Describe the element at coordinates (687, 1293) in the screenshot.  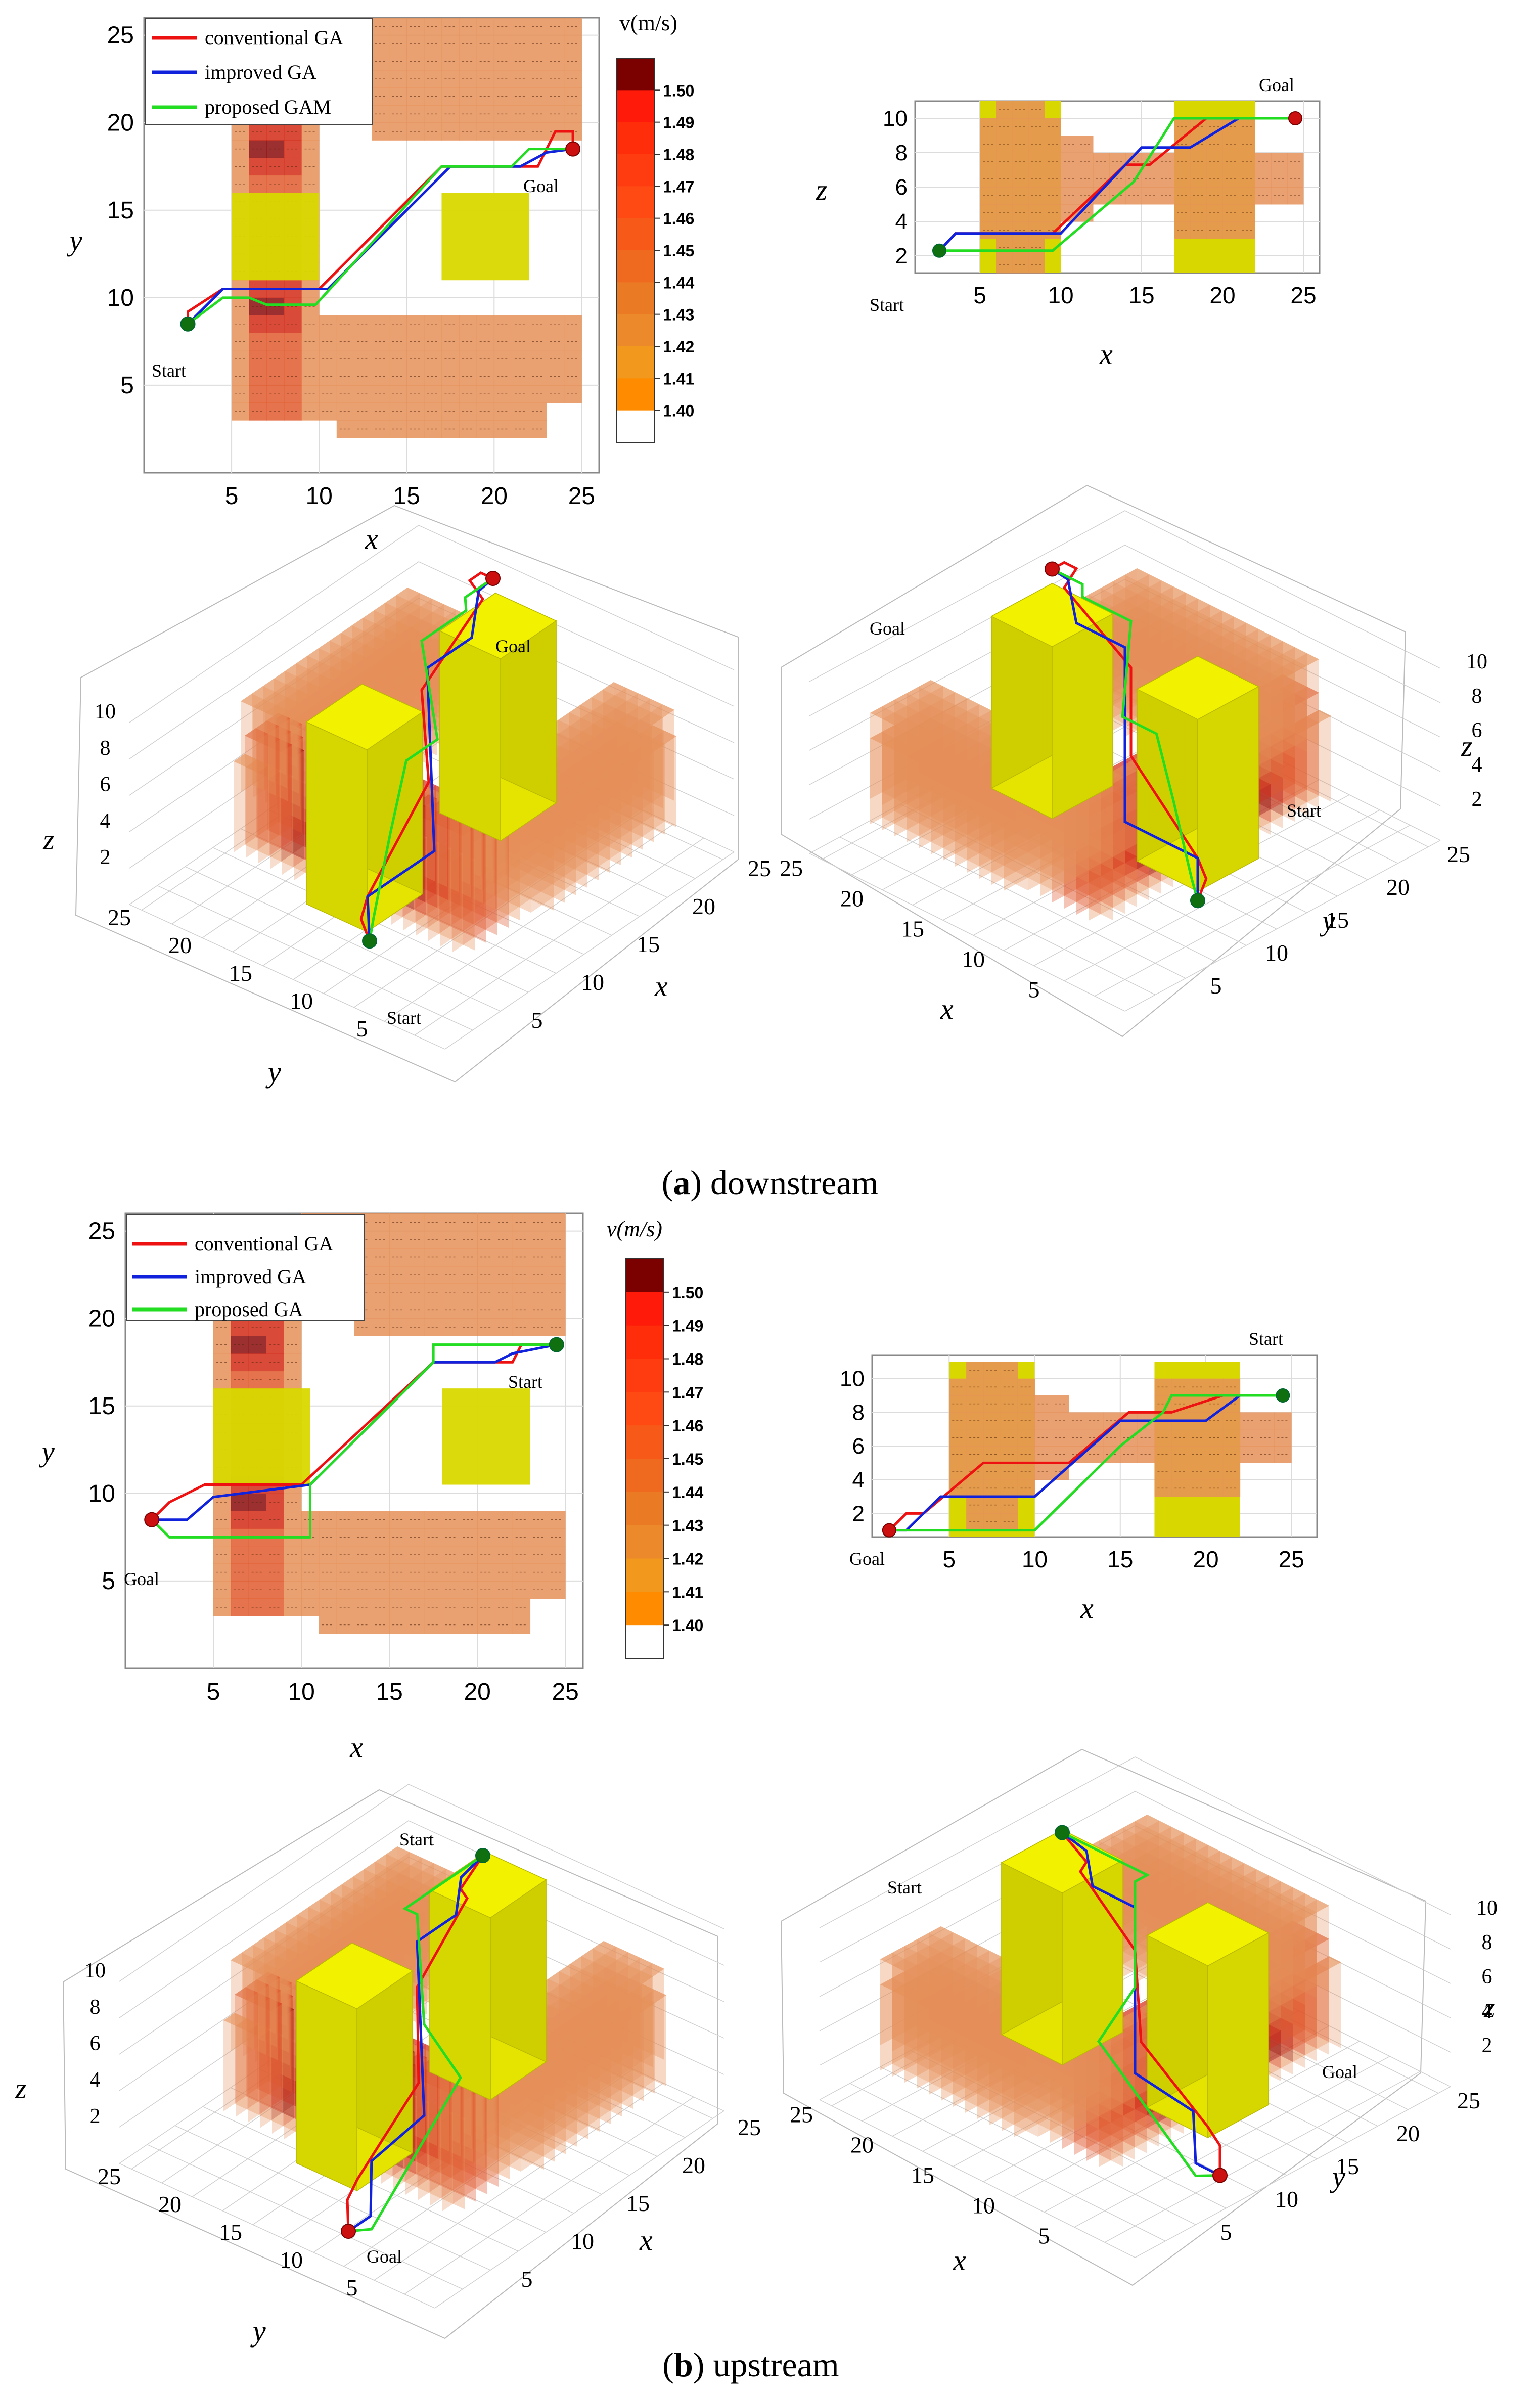
I see `colorbar-tick-label: 1.50` at that location.